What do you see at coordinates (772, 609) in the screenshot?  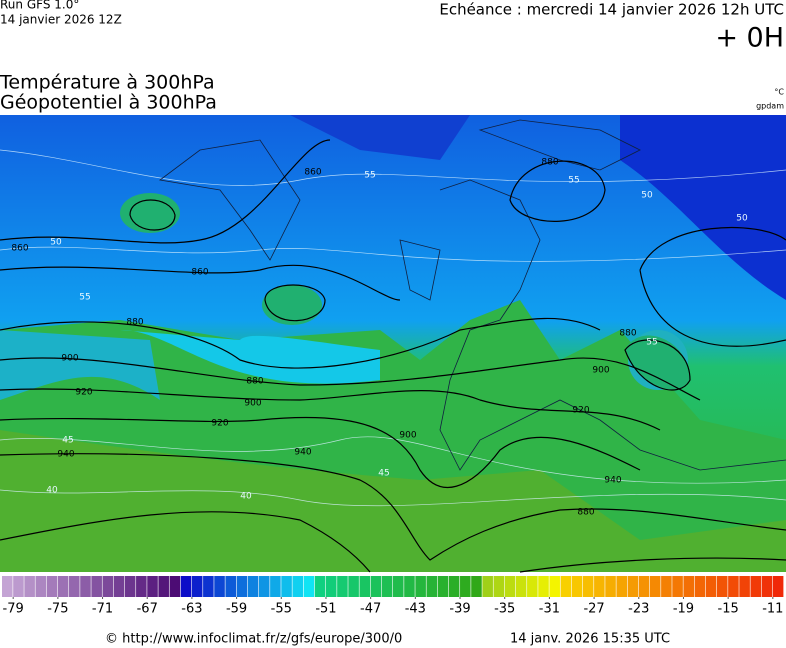 I see `colorbar-tick-label: -11` at bounding box center [772, 609].